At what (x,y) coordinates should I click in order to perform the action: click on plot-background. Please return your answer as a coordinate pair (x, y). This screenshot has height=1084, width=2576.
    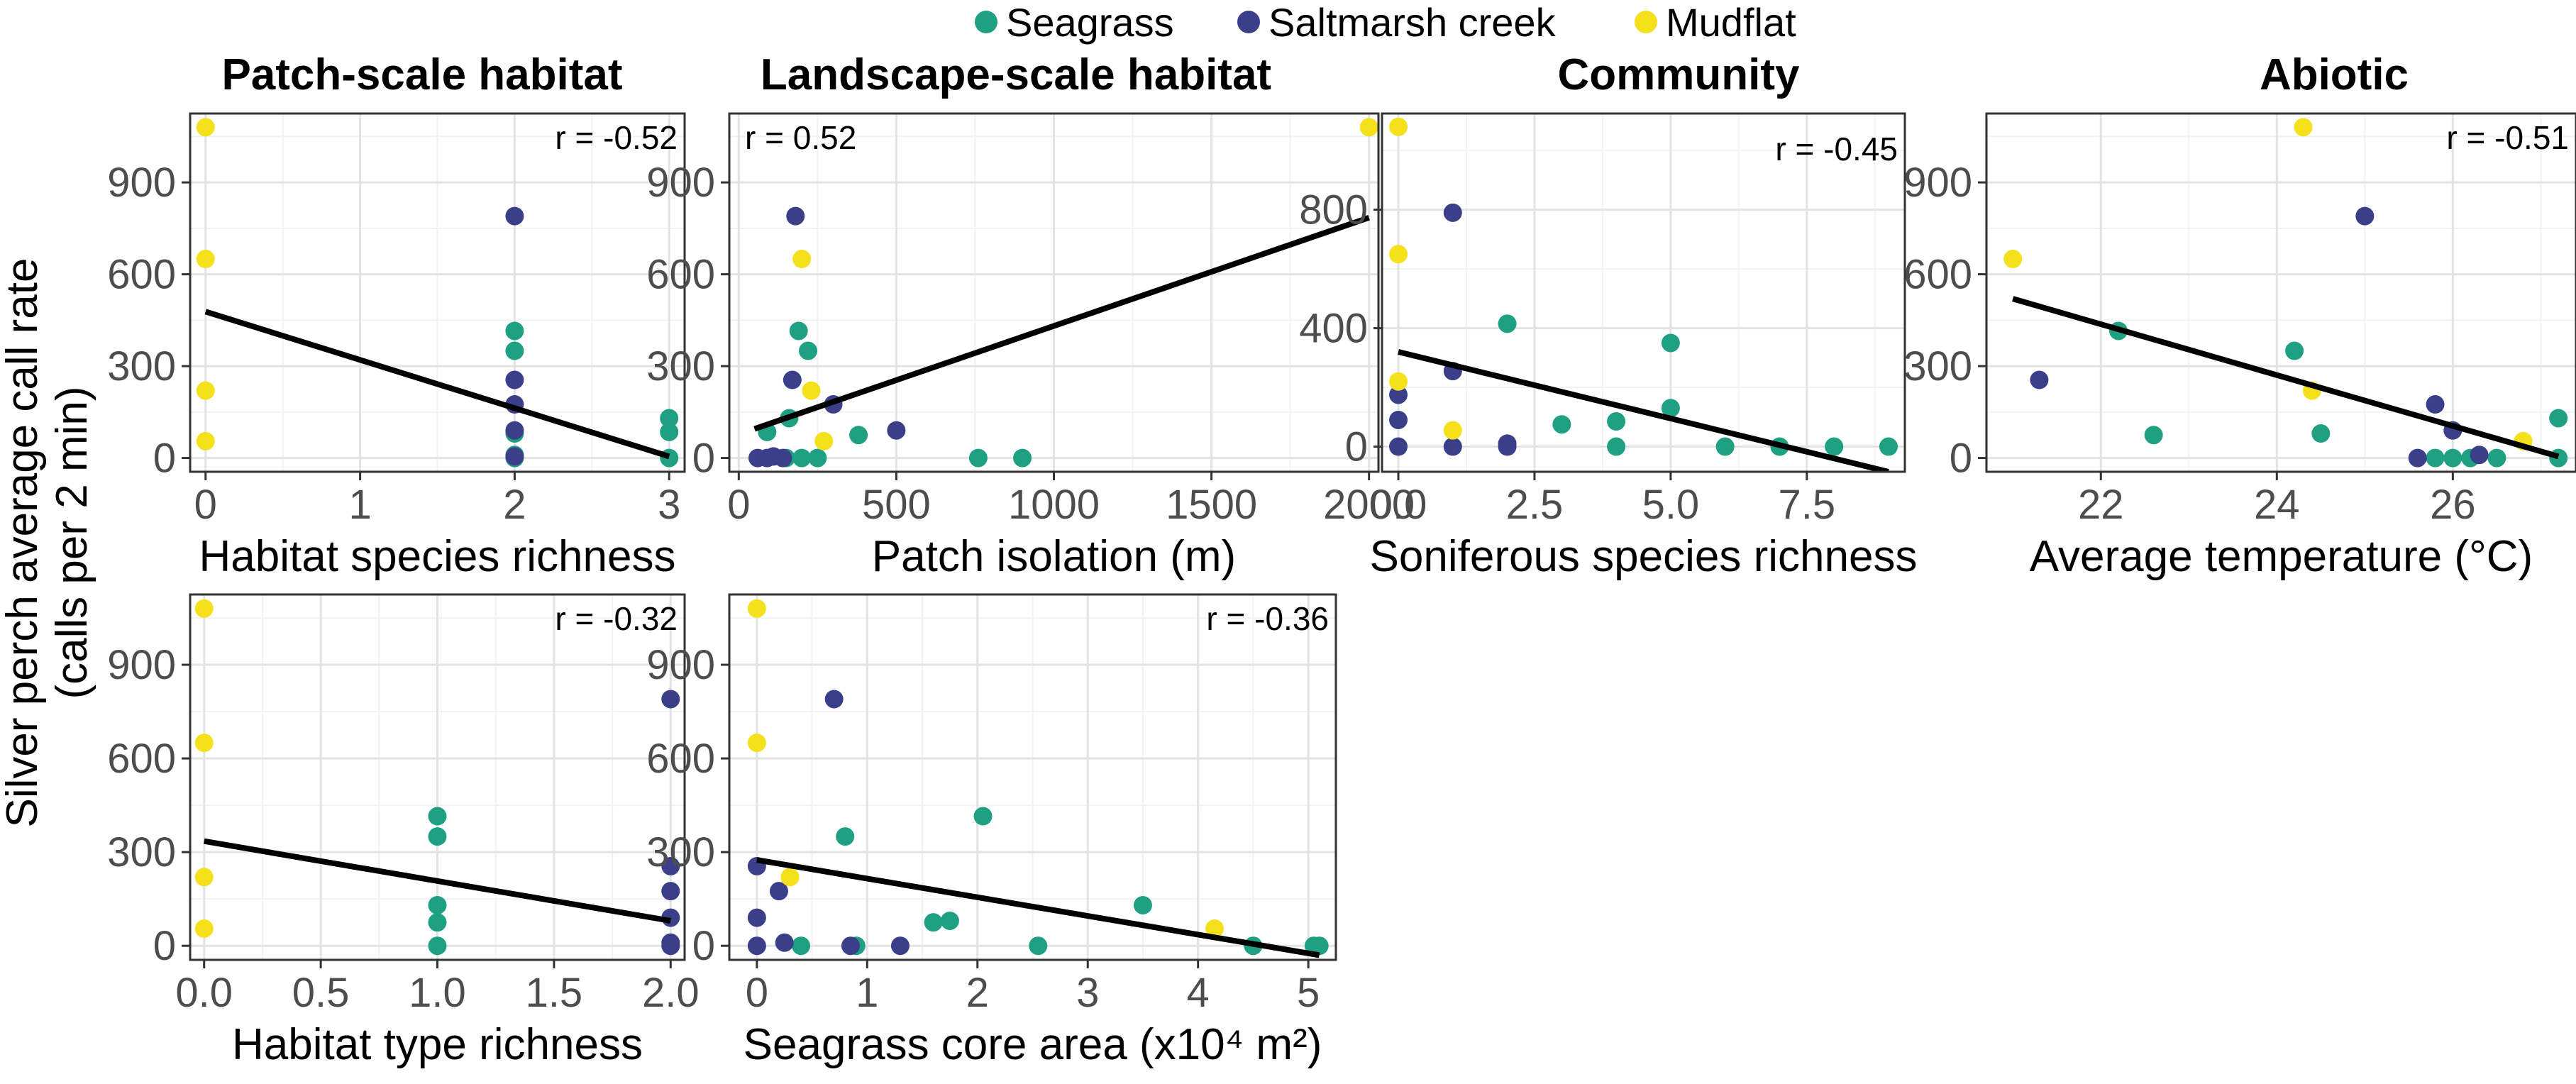
    Looking at the image, I should click on (2281, 293).